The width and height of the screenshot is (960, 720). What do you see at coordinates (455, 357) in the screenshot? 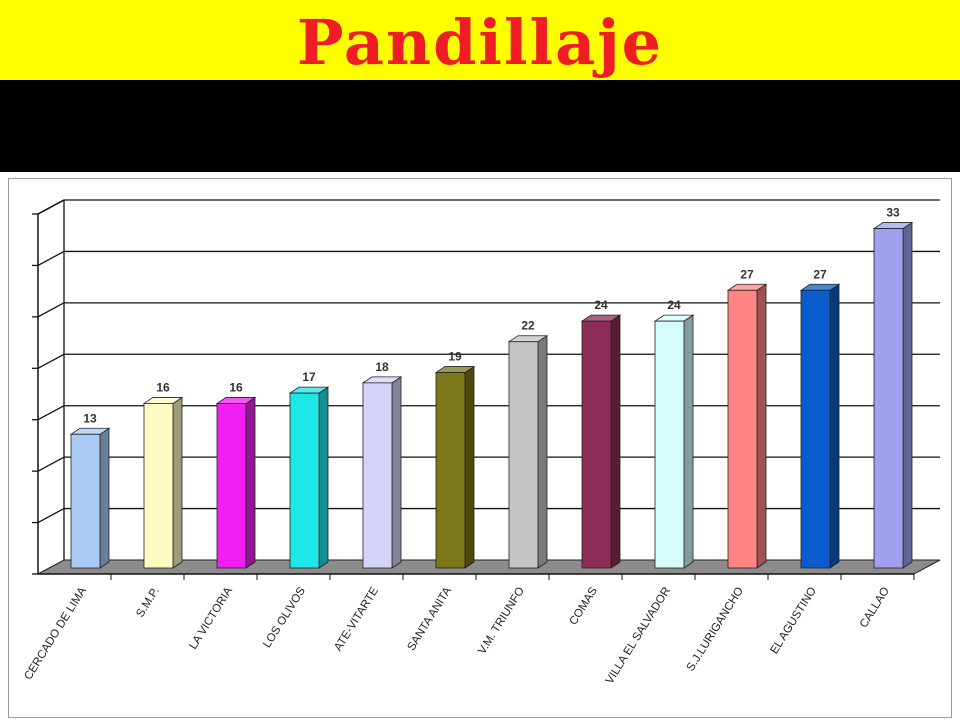
I see `data-label: 19` at bounding box center [455, 357].